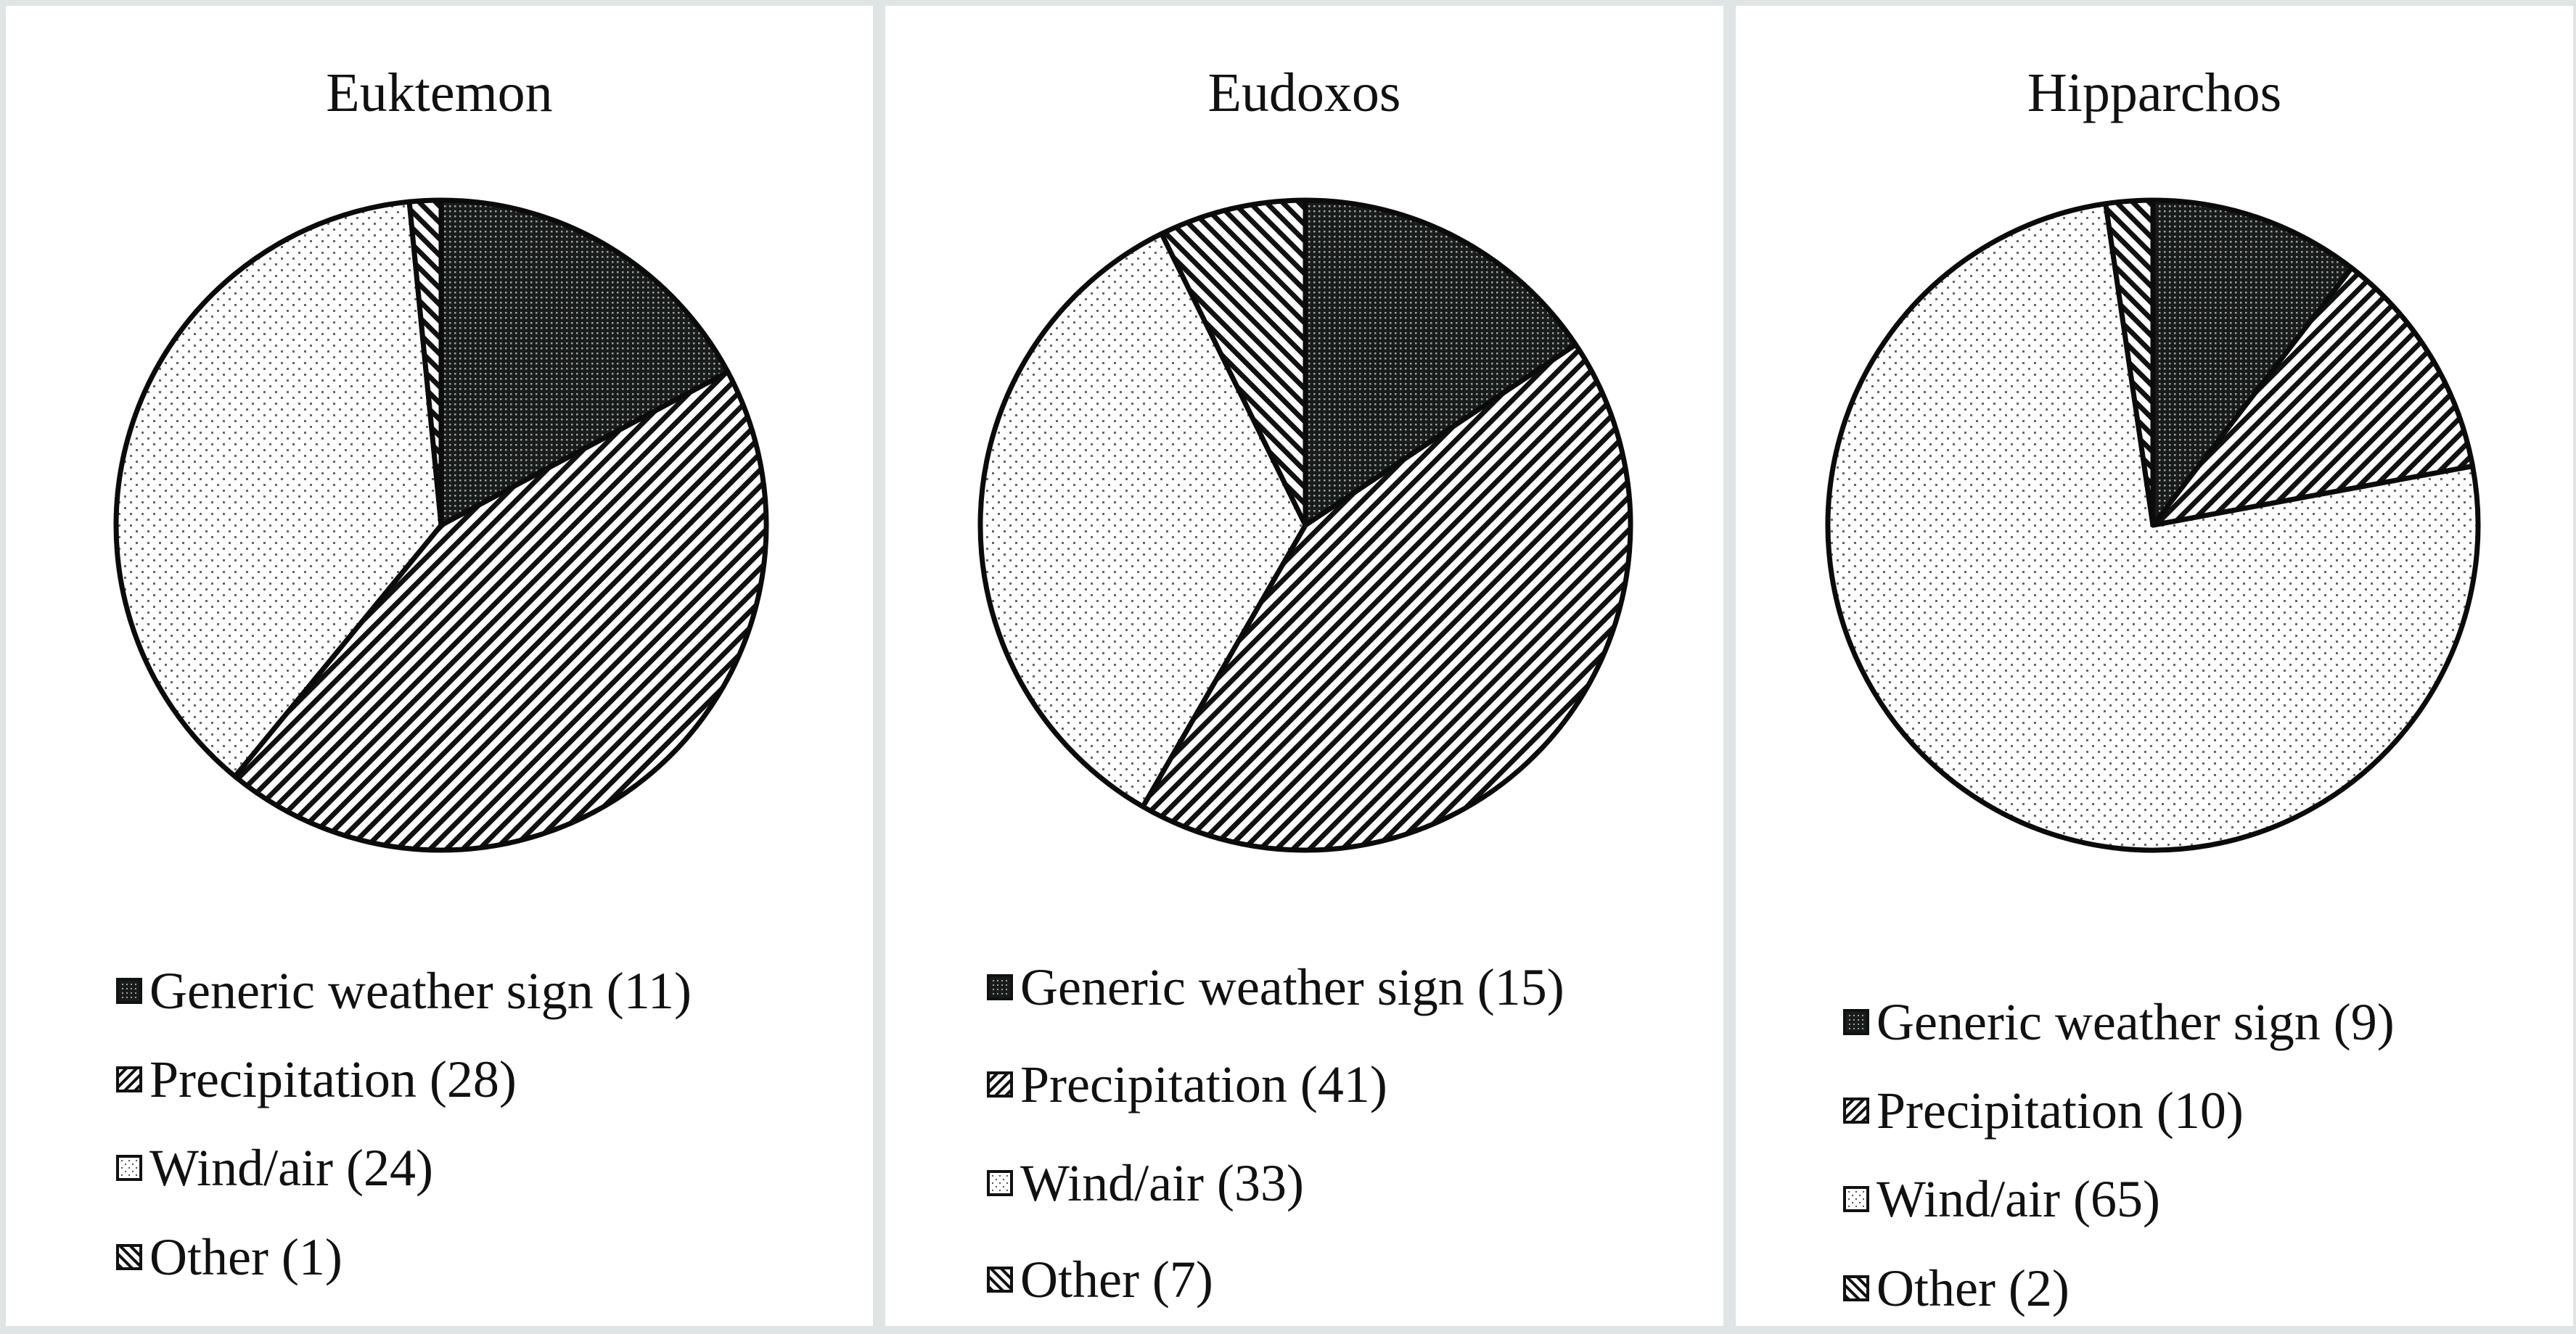 This screenshot has width=2576, height=1334. Describe the element at coordinates (2119, 1022) in the screenshot. I see `legend-item-generic-weather-sign: Generic weather sign (9)` at that location.